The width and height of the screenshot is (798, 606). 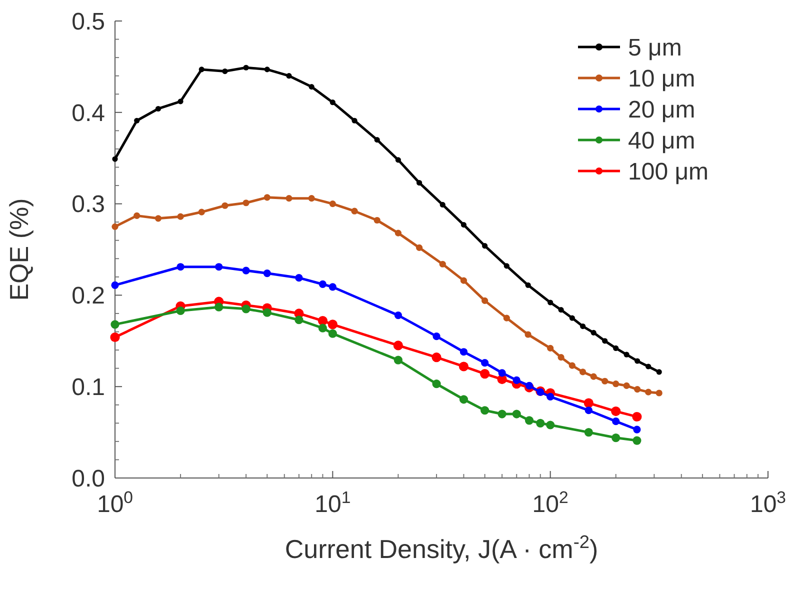 What do you see at coordinates (332, 503) in the screenshot?
I see `x-tick-label: 10$^{1}$` at bounding box center [332, 503].